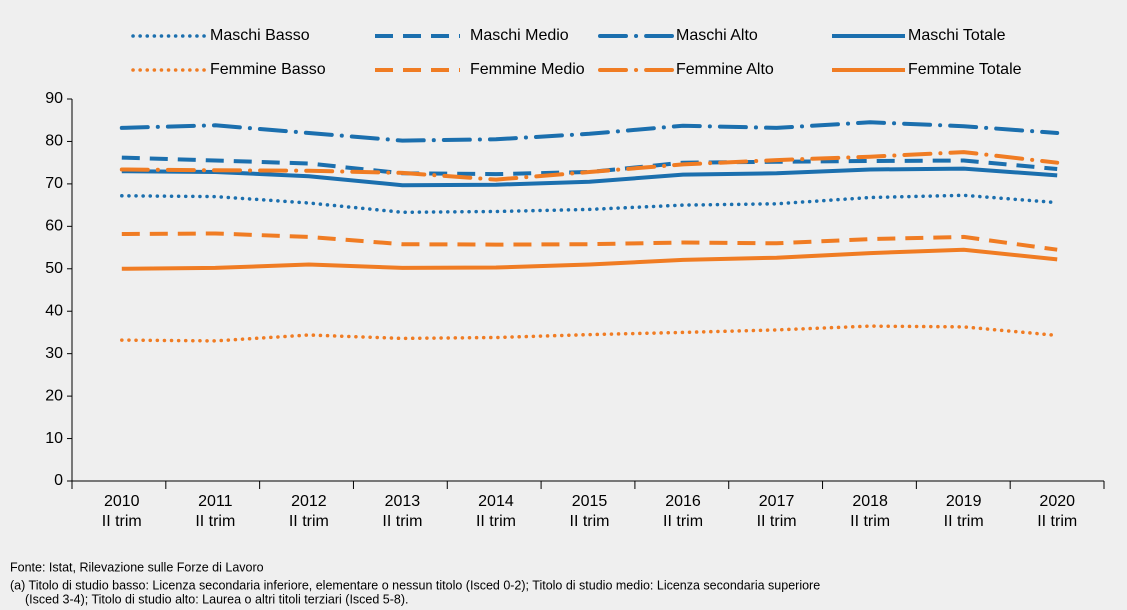  Describe the element at coordinates (725, 69) in the screenshot. I see `legend-label: Femmine Alto` at that location.